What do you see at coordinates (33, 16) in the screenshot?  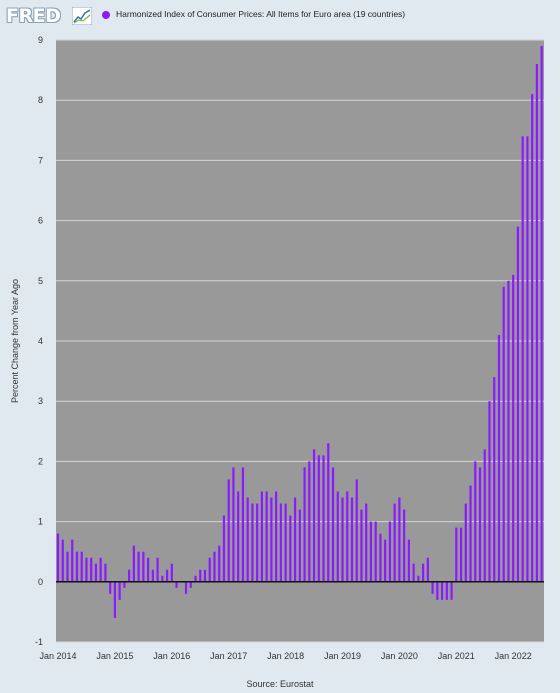 I see `fred-logo: FRED` at bounding box center [33, 16].